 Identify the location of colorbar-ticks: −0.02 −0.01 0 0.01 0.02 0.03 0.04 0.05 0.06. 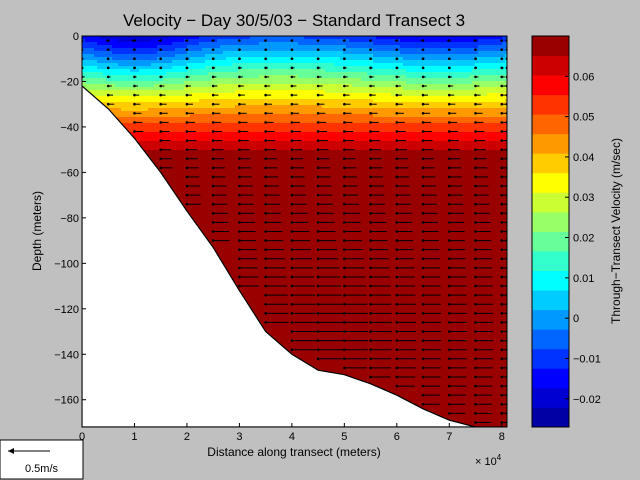
(583, 238).